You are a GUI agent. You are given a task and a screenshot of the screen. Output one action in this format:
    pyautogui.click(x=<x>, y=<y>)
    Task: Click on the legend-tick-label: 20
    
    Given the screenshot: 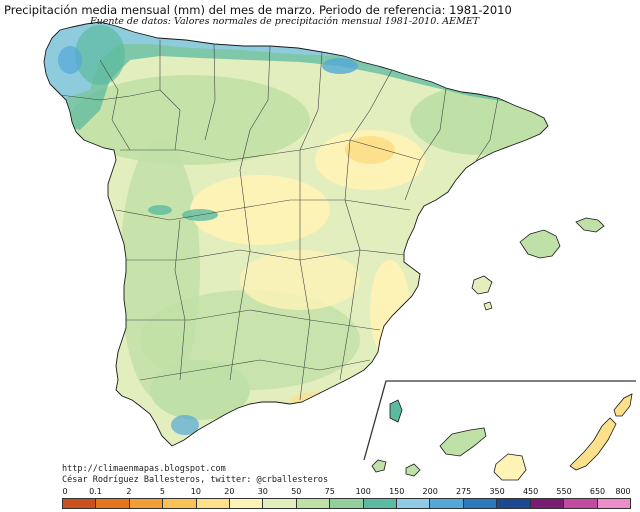 What is the action you would take?
    pyautogui.click(x=229, y=491)
    